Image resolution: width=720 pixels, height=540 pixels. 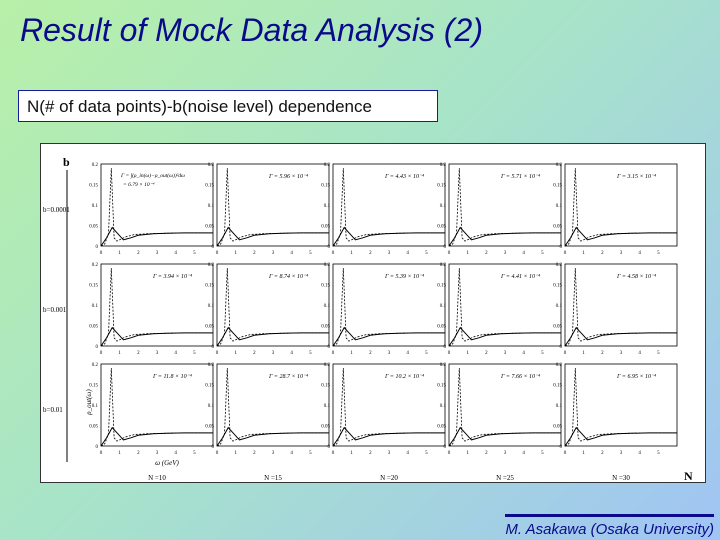 I want to click on gamma-value: Γ = 3.15 × 10⁻⁴, so click(x=636, y=177).